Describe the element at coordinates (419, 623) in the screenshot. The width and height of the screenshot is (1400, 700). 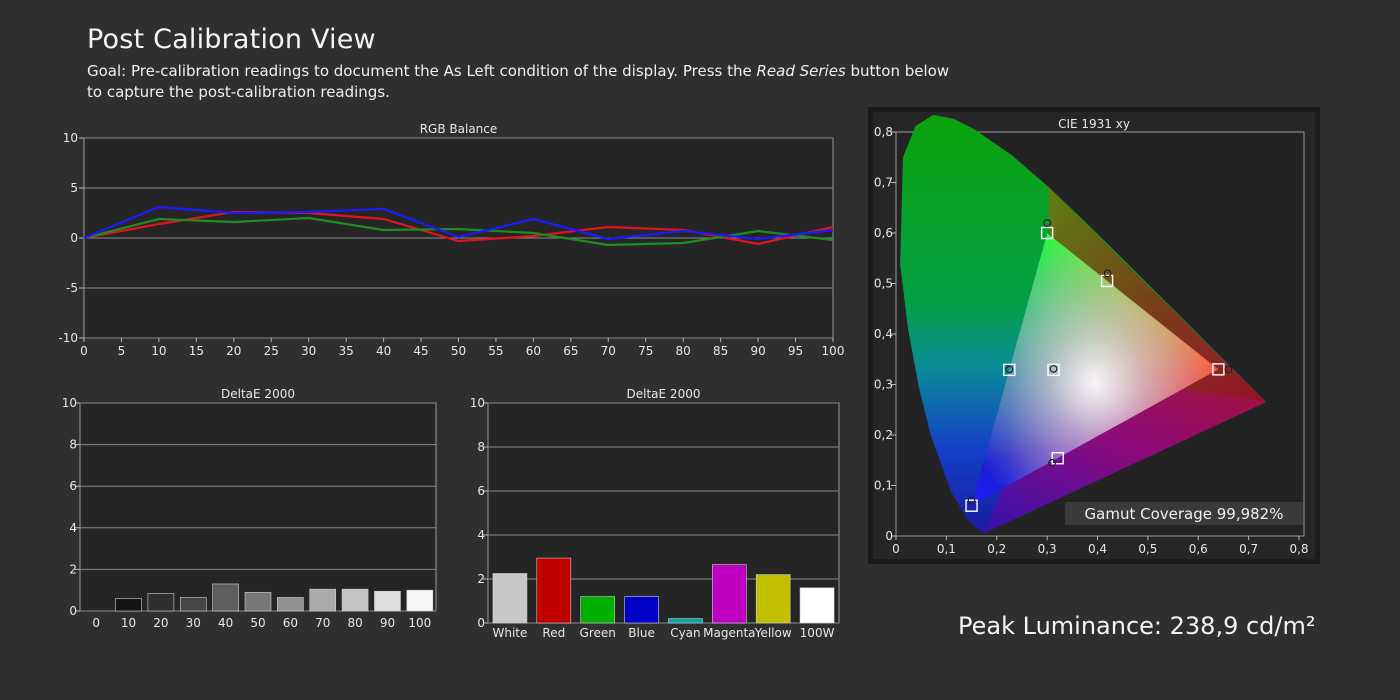
I see `deltae-gray-category-label: 100` at that location.